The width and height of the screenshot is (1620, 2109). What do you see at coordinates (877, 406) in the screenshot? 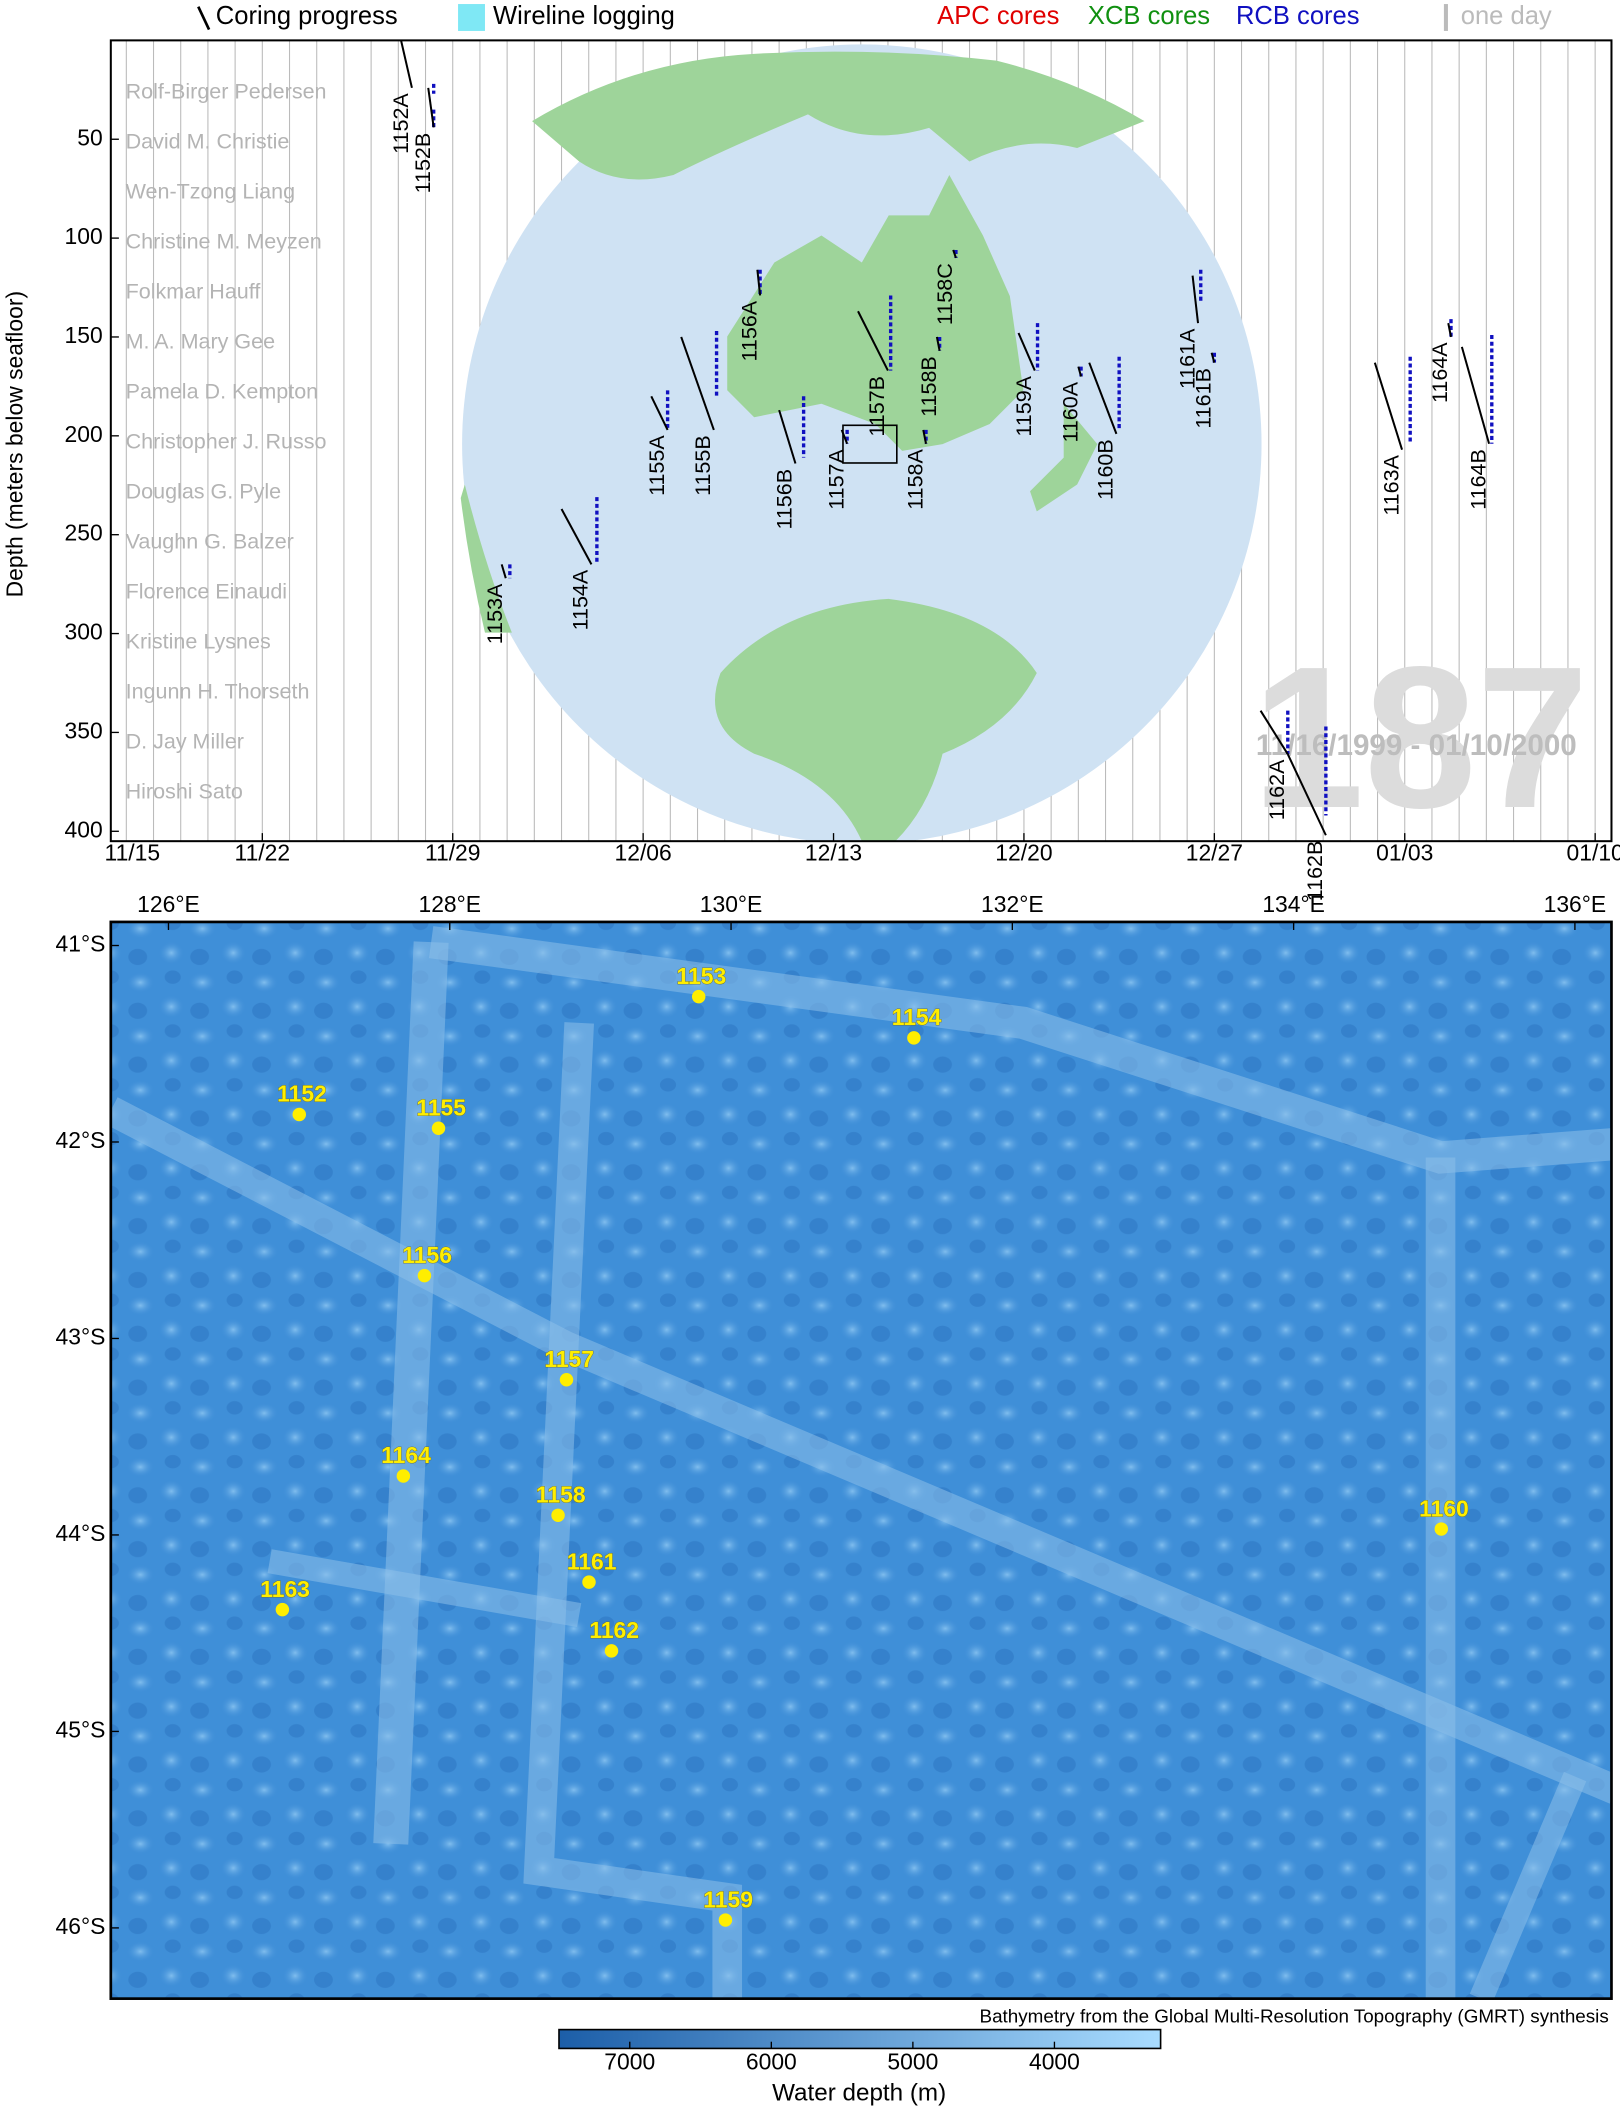
I see `hole-label: 1157B` at bounding box center [877, 406].